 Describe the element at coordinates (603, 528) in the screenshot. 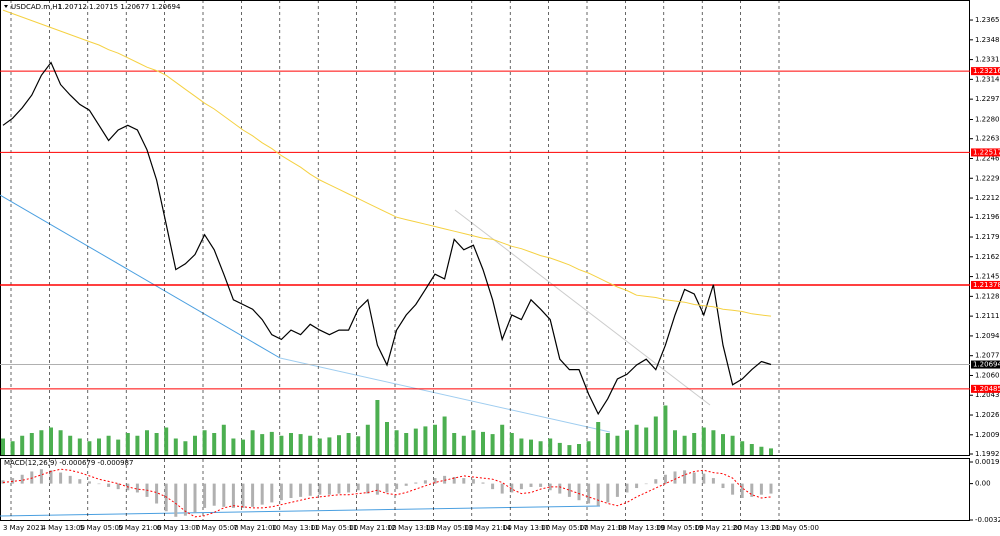

I see `x-tick-label: 17 May 21:00` at that location.